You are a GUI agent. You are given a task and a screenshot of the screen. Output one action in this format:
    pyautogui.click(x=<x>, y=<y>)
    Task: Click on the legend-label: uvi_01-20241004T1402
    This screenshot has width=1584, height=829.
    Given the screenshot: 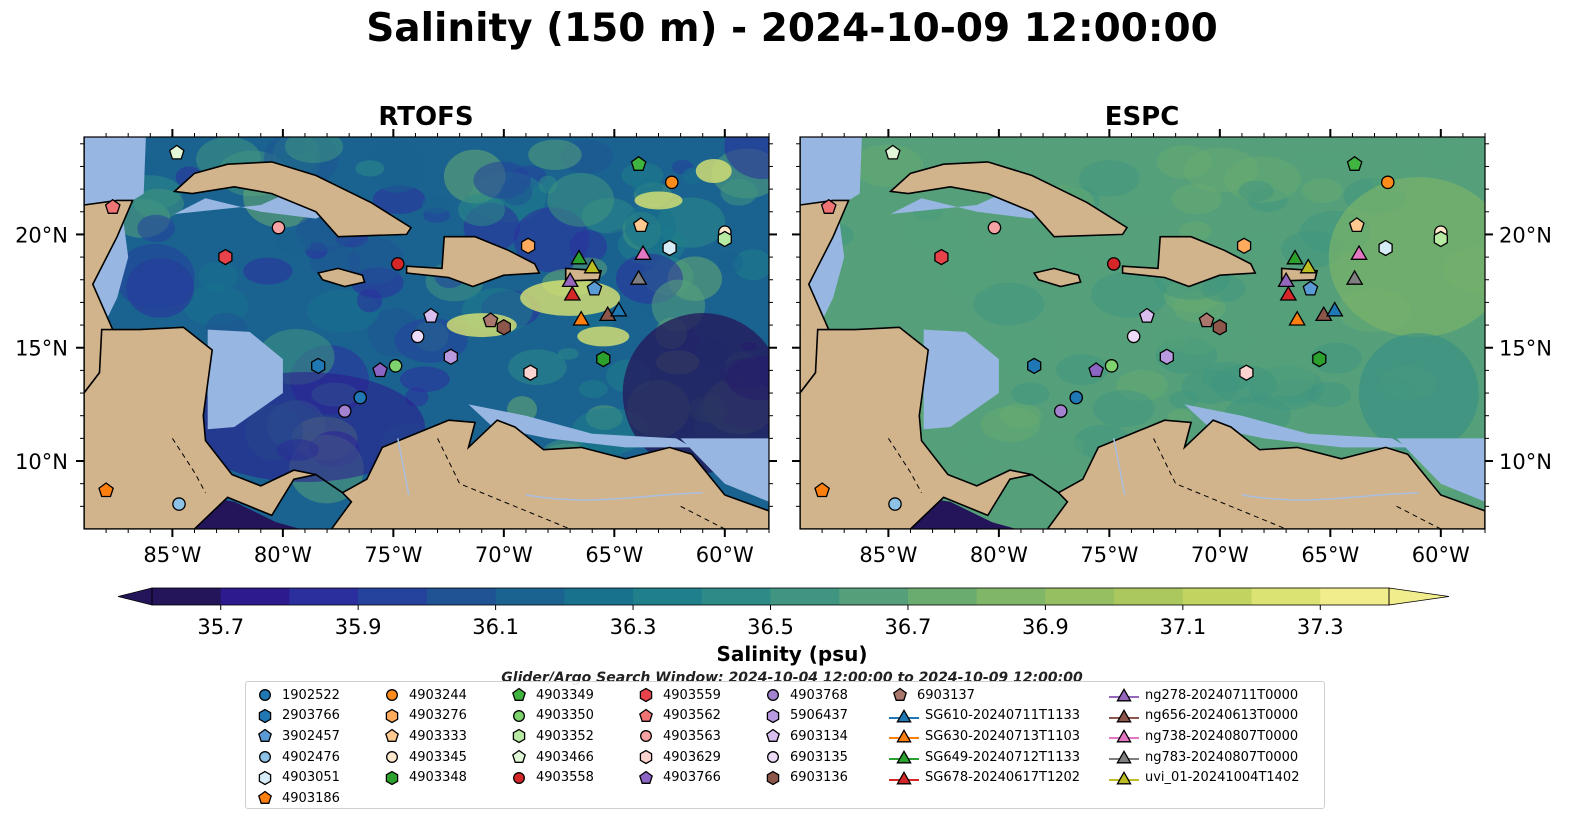 What is the action you would take?
    pyautogui.click(x=1222, y=778)
    